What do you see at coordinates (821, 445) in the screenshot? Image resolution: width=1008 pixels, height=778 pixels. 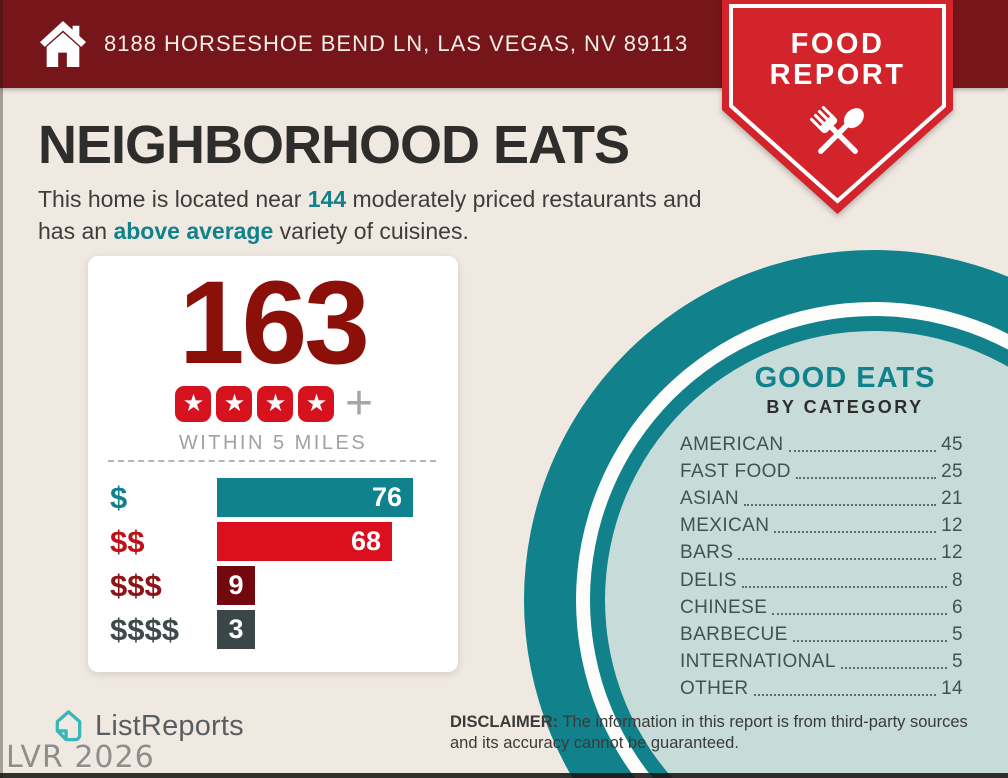 I see `category-row: AMERICAN 45` at bounding box center [821, 445].